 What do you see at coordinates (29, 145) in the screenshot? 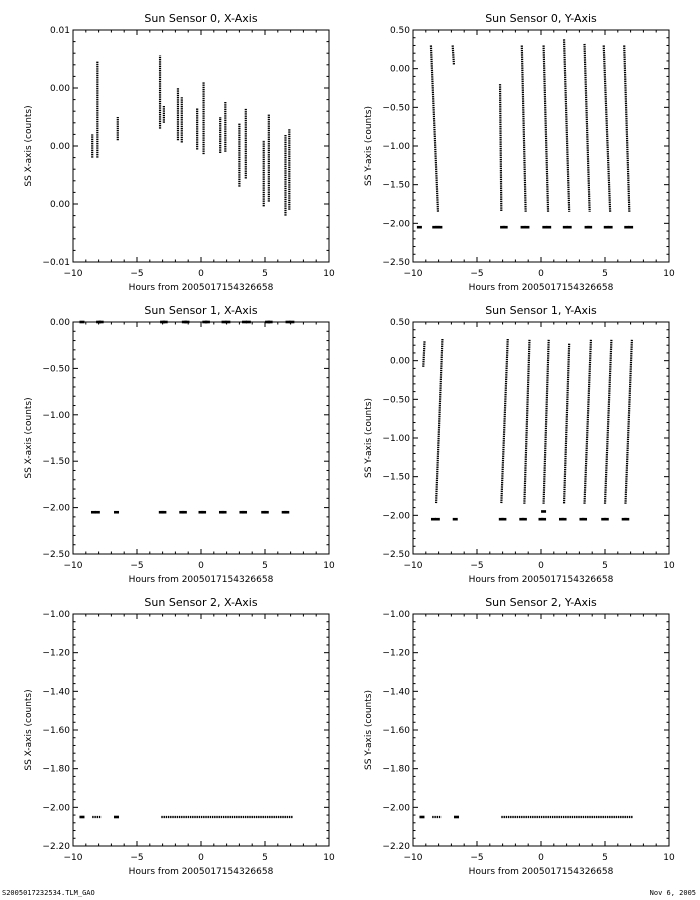
I see `y-axis-label: SS X-axis (counts)` at bounding box center [29, 145].